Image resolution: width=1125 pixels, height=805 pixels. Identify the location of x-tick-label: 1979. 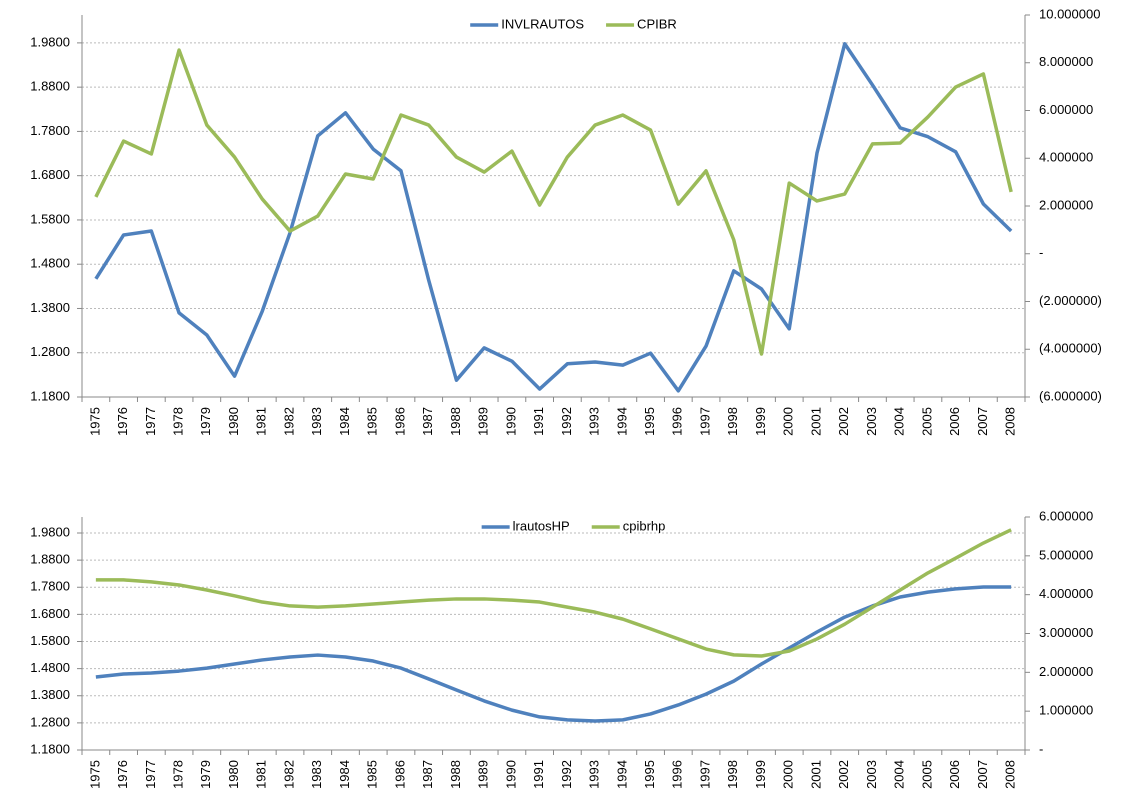
(205, 421).